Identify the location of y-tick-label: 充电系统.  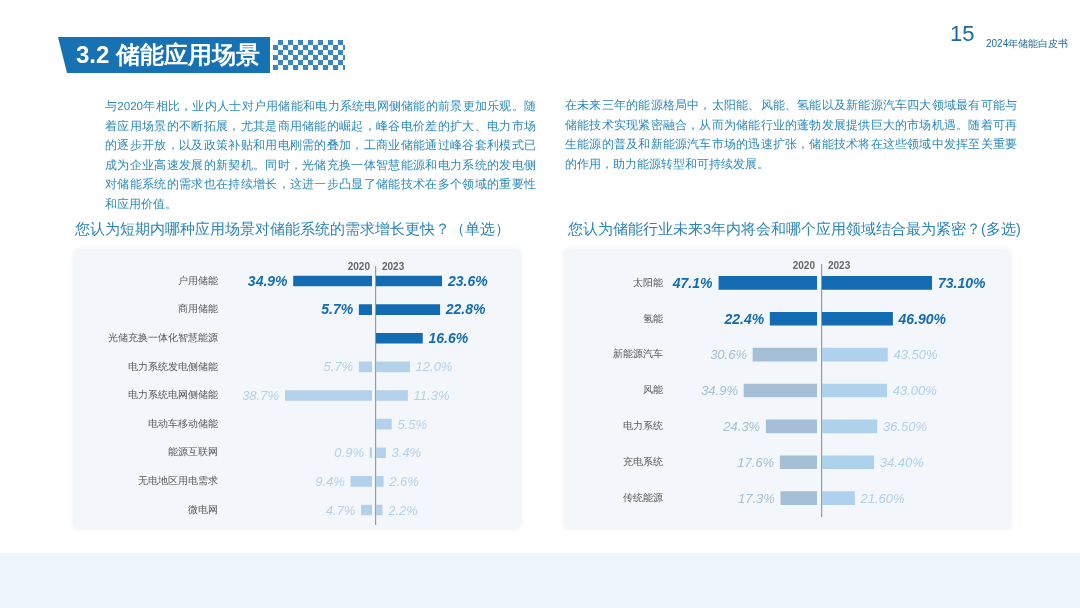
(643, 461).